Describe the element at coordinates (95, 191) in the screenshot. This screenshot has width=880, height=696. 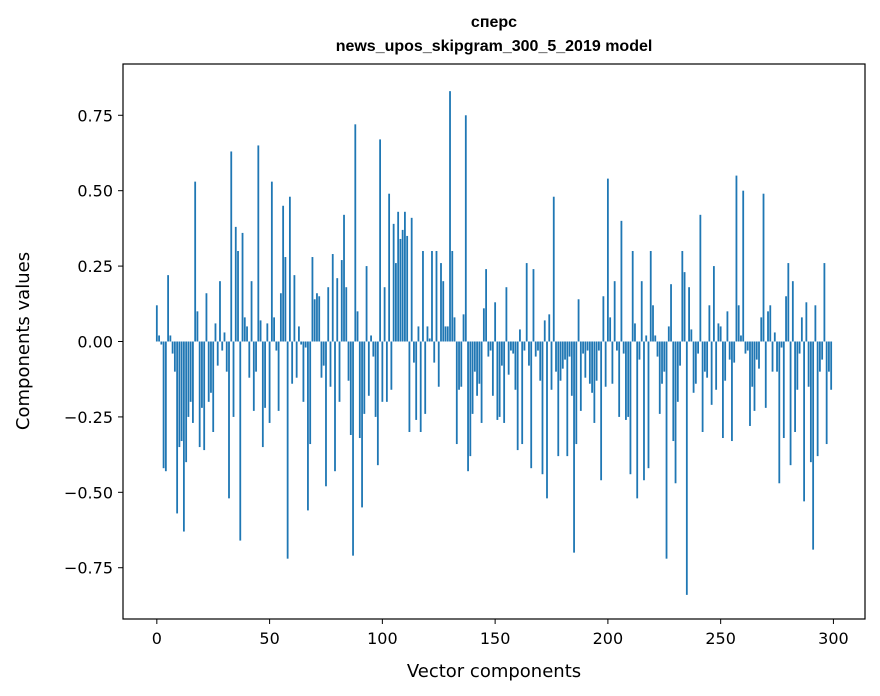
I see `y-tick-label: 0.50` at that location.